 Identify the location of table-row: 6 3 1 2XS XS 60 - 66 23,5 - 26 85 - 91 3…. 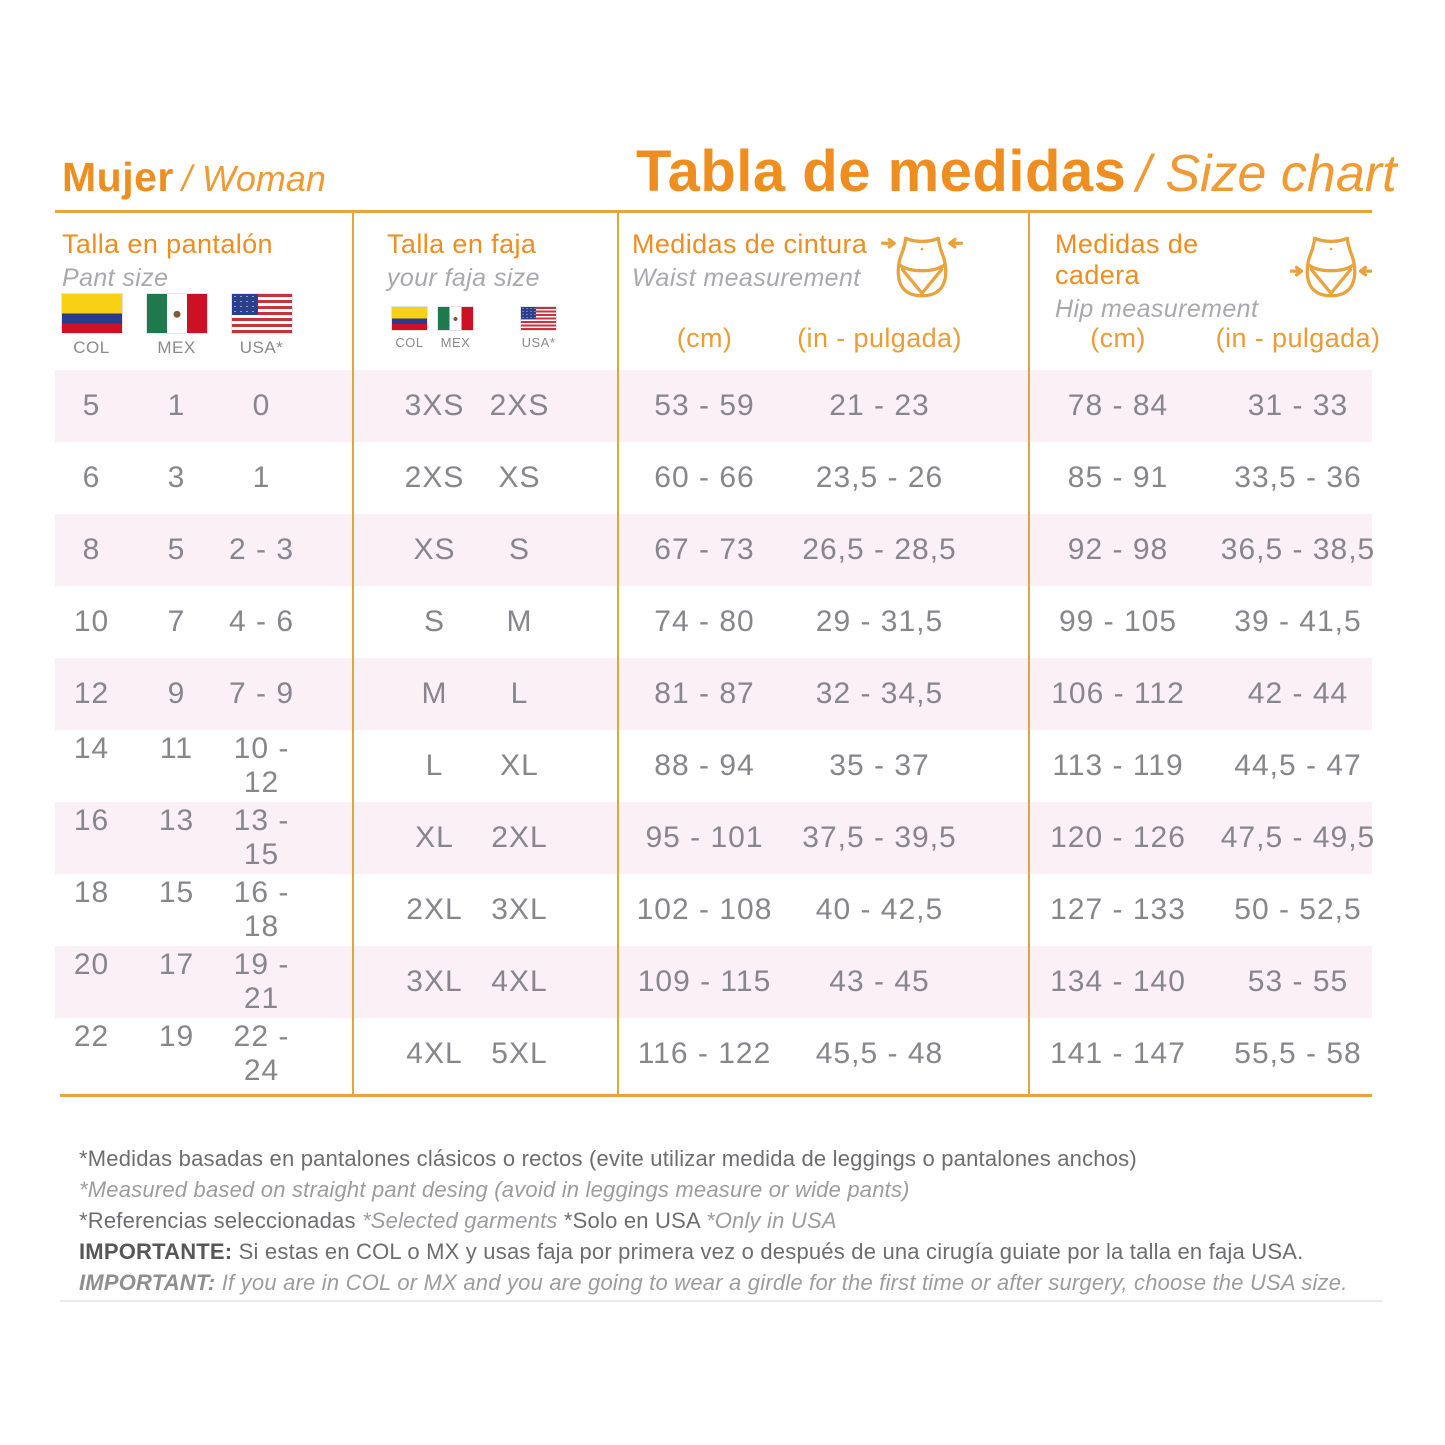
(713, 478).